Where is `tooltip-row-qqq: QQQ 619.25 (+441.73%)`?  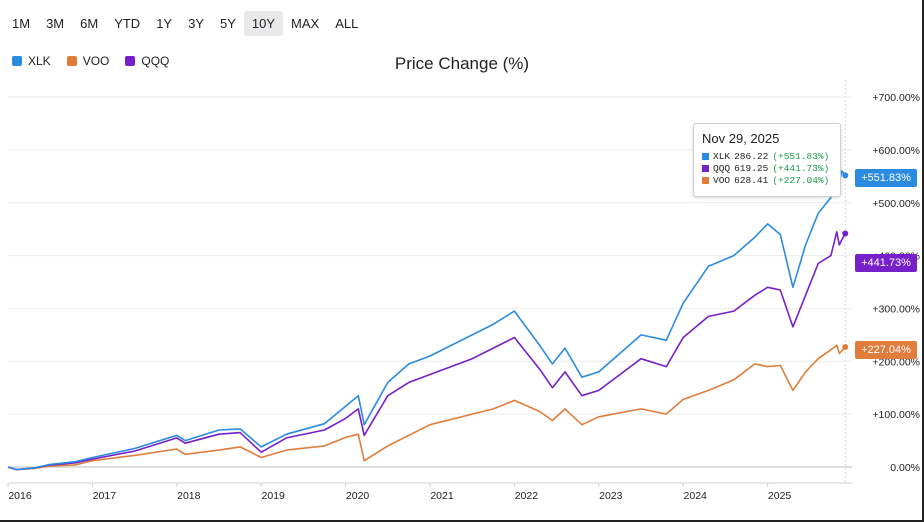
tooltip-row-qqq: QQQ 619.25 (+441.73%) is located at coordinates (767, 168).